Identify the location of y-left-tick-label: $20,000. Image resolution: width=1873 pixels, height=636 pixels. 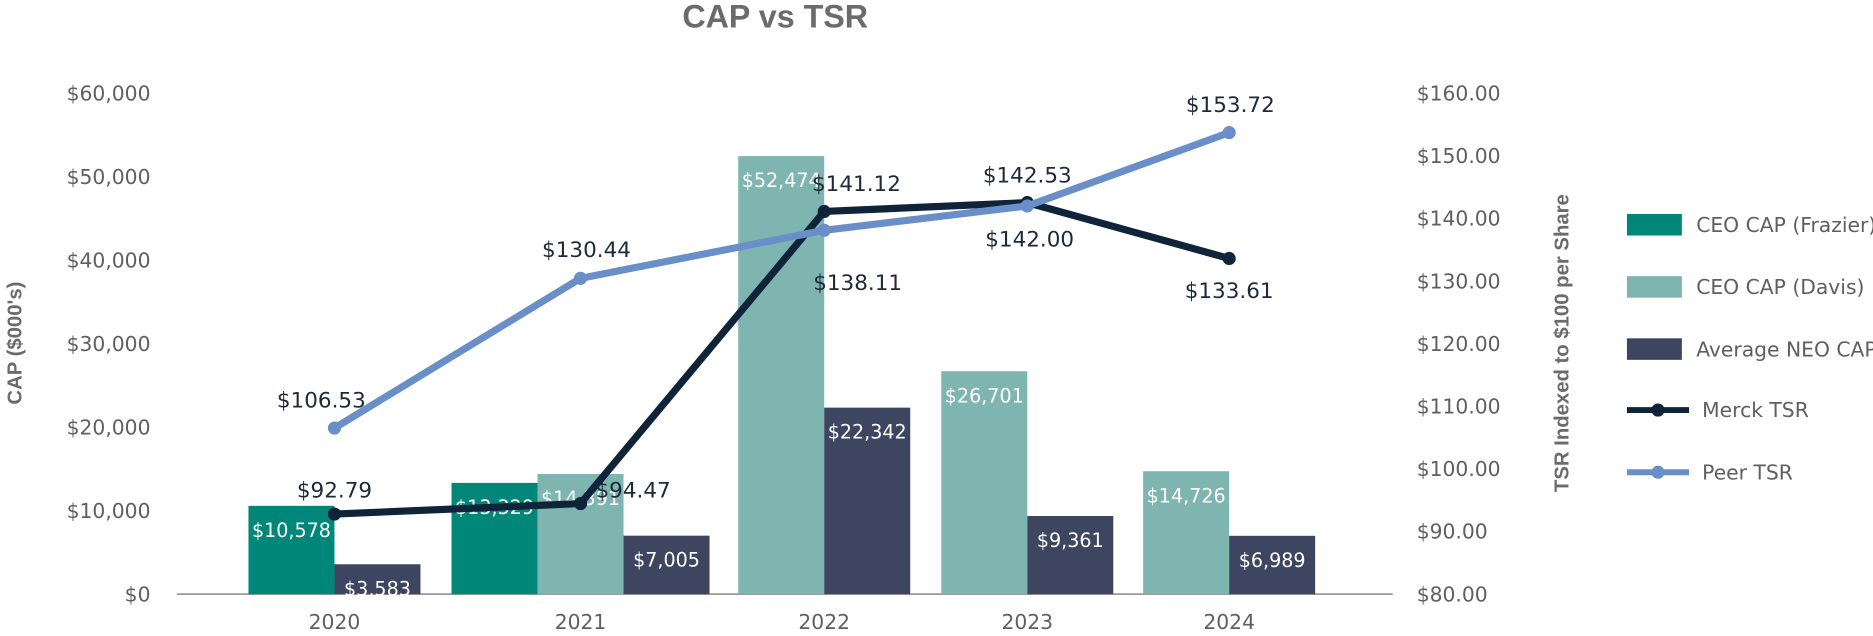
(109, 427).